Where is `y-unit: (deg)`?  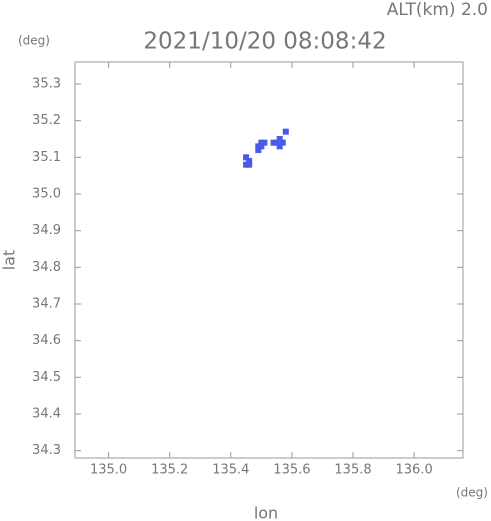
y-unit: (deg) is located at coordinates (34, 41).